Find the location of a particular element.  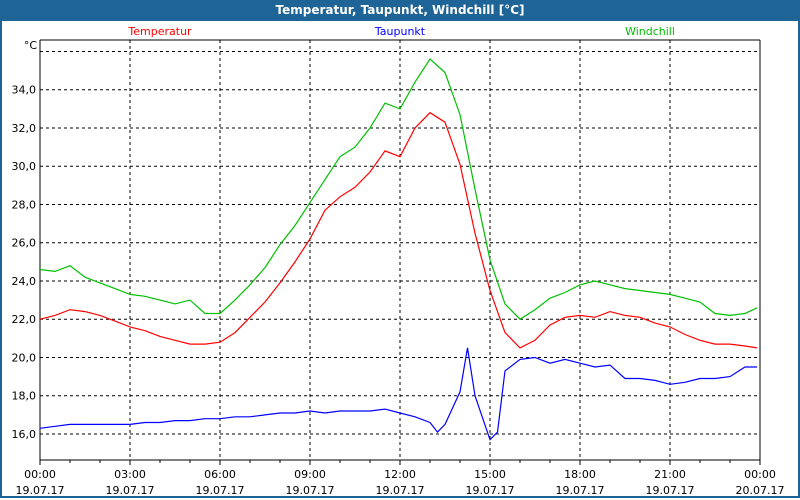

legend-taupunkt: Taupunkt is located at coordinates (400, 31).